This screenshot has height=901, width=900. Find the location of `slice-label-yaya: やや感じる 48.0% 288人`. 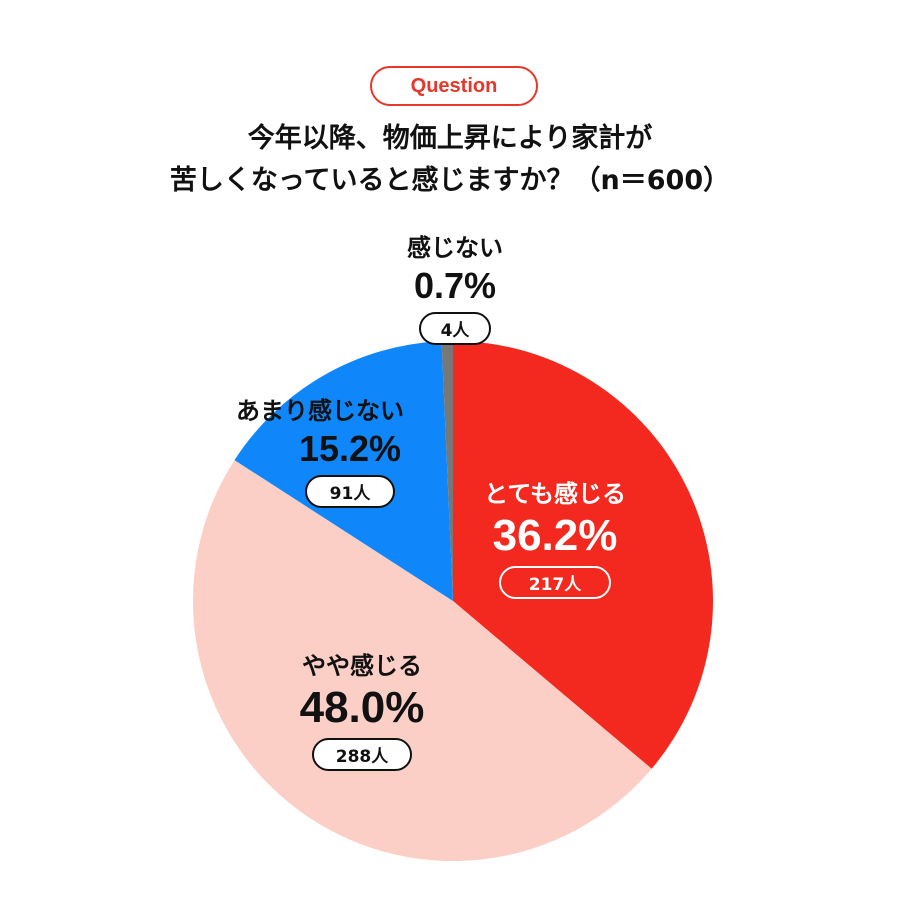

slice-label-yaya: やや感じる 48.0% 288人 is located at coordinates (362, 710).